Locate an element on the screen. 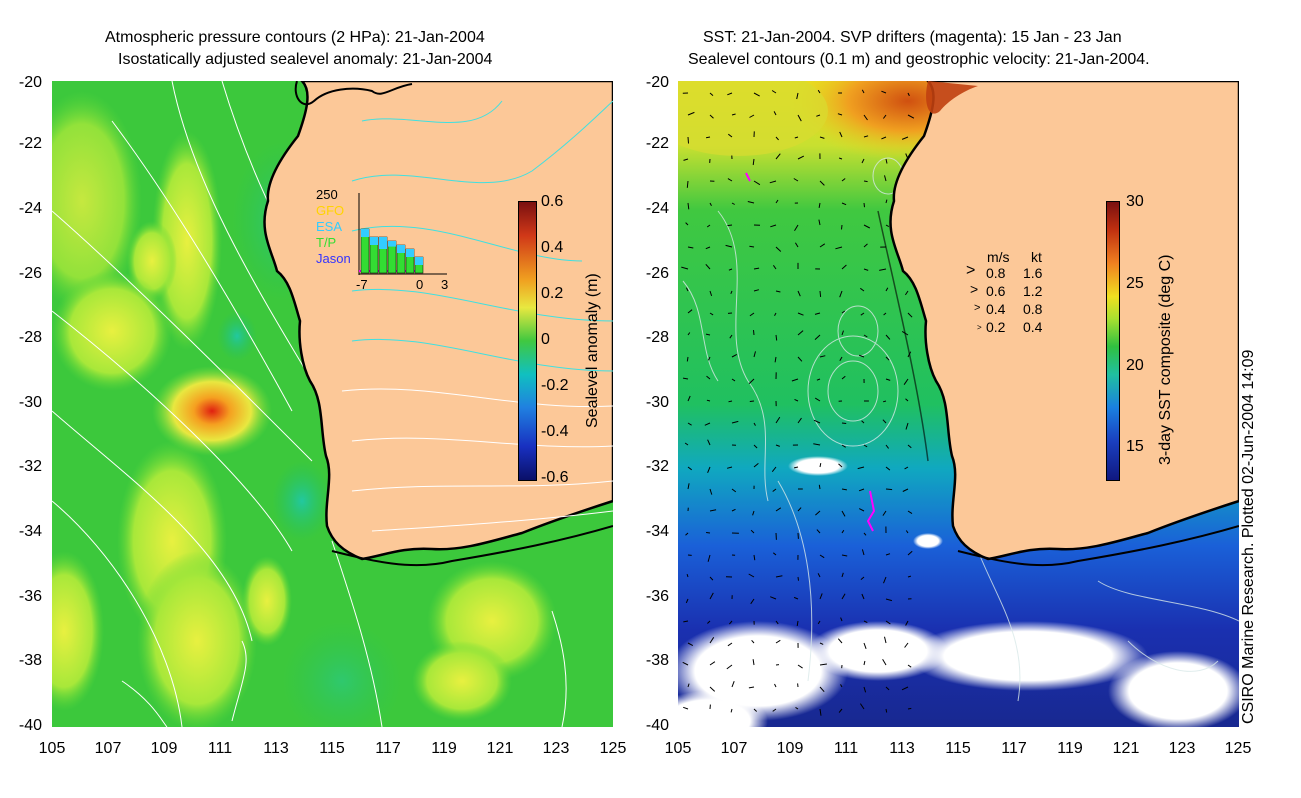 This screenshot has width=1301, height=798. right-ytick: -38 is located at coordinates (657, 660).